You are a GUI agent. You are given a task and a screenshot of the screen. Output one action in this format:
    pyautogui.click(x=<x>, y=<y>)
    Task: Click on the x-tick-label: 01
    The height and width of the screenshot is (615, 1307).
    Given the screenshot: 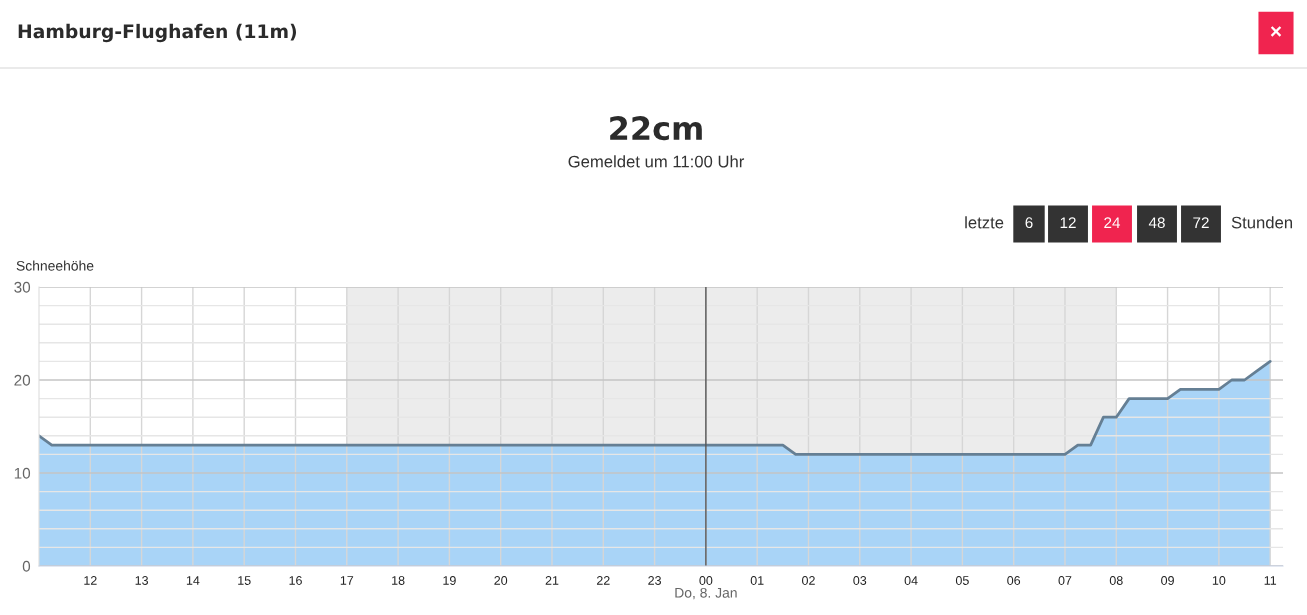 What is the action you would take?
    pyautogui.click(x=757, y=580)
    